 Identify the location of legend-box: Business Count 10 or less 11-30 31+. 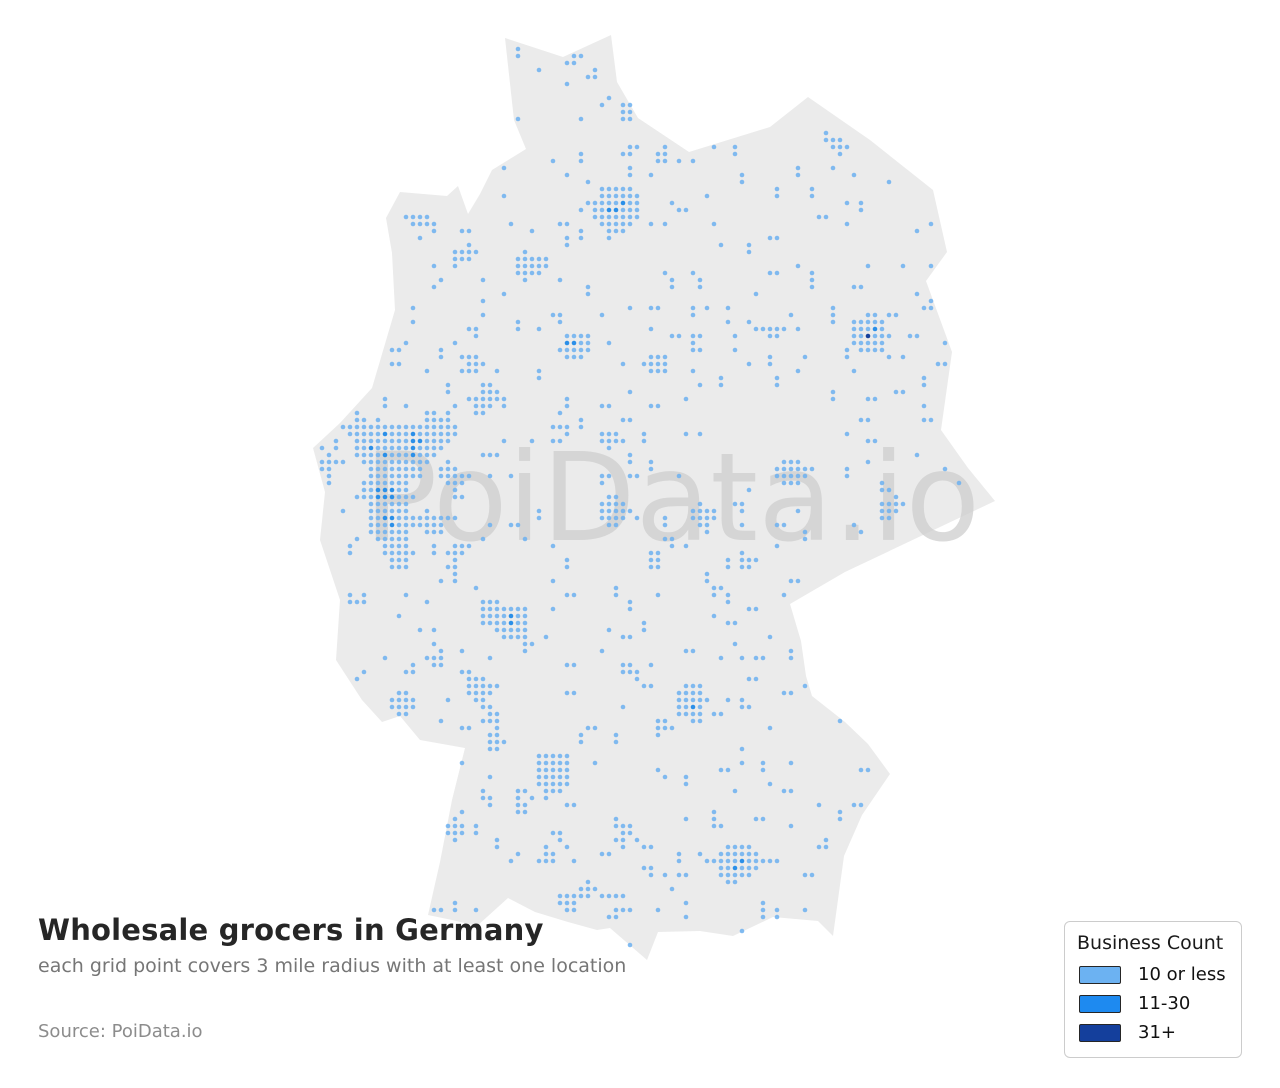
(1153, 989).